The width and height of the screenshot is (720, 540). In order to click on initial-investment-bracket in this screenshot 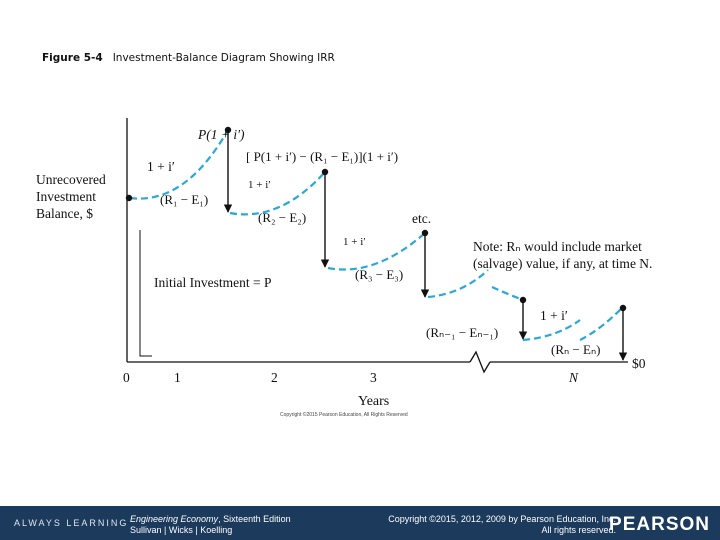, I will do `click(145, 293)`.